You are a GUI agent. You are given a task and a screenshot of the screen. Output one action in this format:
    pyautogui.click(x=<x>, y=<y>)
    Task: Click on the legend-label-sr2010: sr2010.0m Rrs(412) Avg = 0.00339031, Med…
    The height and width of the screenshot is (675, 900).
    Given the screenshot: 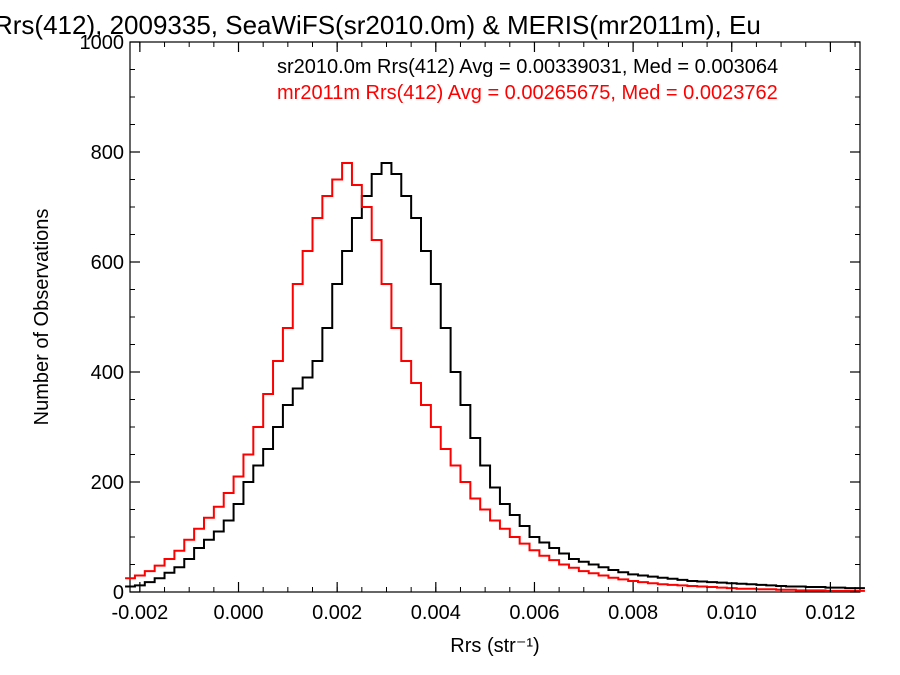 What is the action you would take?
    pyautogui.click(x=527, y=67)
    